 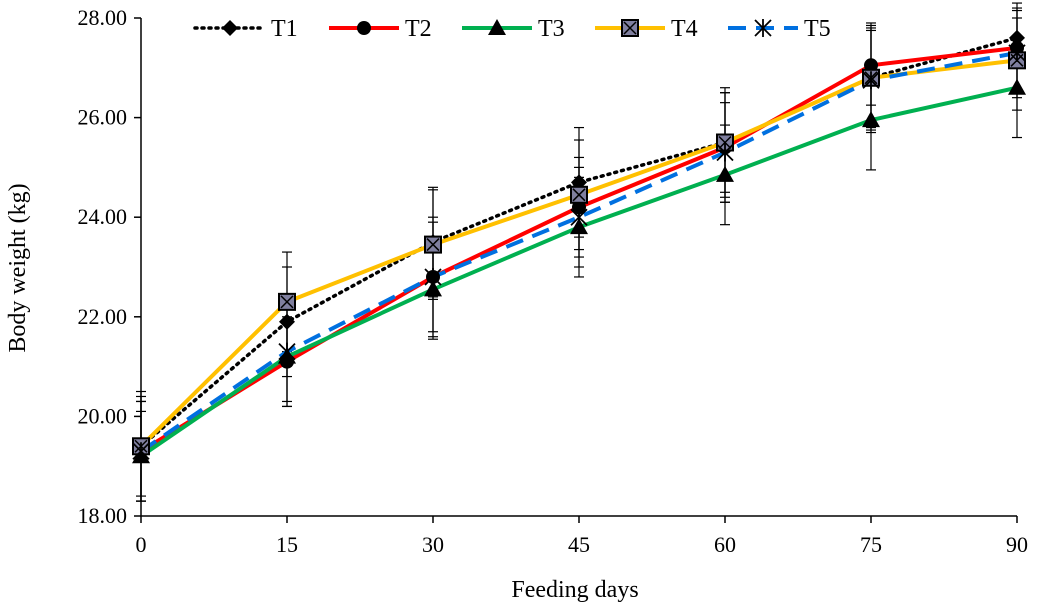 What do you see at coordinates (817, 29) in the screenshot?
I see `legend-label-t5: T5` at bounding box center [817, 29].